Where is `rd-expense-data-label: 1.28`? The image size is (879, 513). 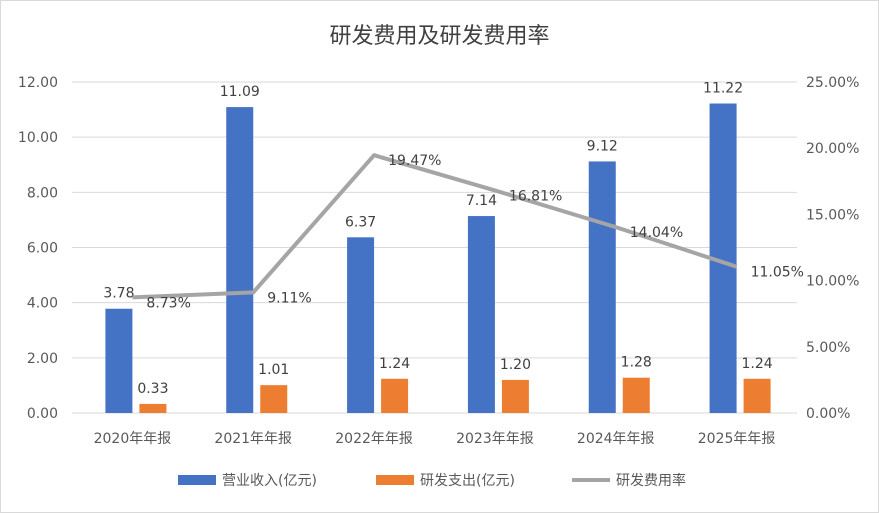
rd-expense-data-label: 1.28 is located at coordinates (636, 363).